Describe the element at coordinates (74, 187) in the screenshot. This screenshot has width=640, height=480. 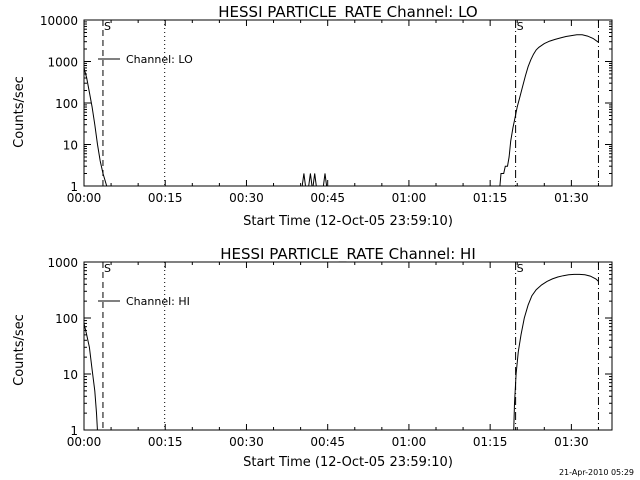
I see `lo-y-tick-label: 1` at that location.